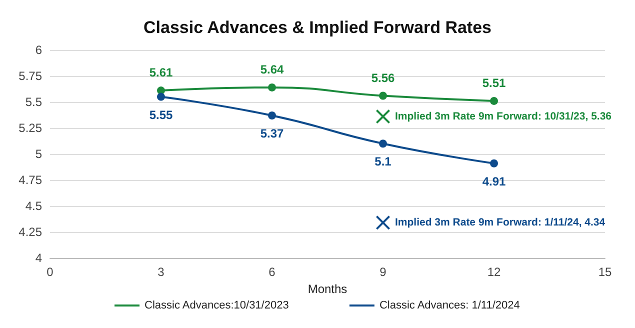 The width and height of the screenshot is (635, 328). Describe the element at coordinates (605, 272) in the screenshot. I see `x-tick-label: 15` at that location.